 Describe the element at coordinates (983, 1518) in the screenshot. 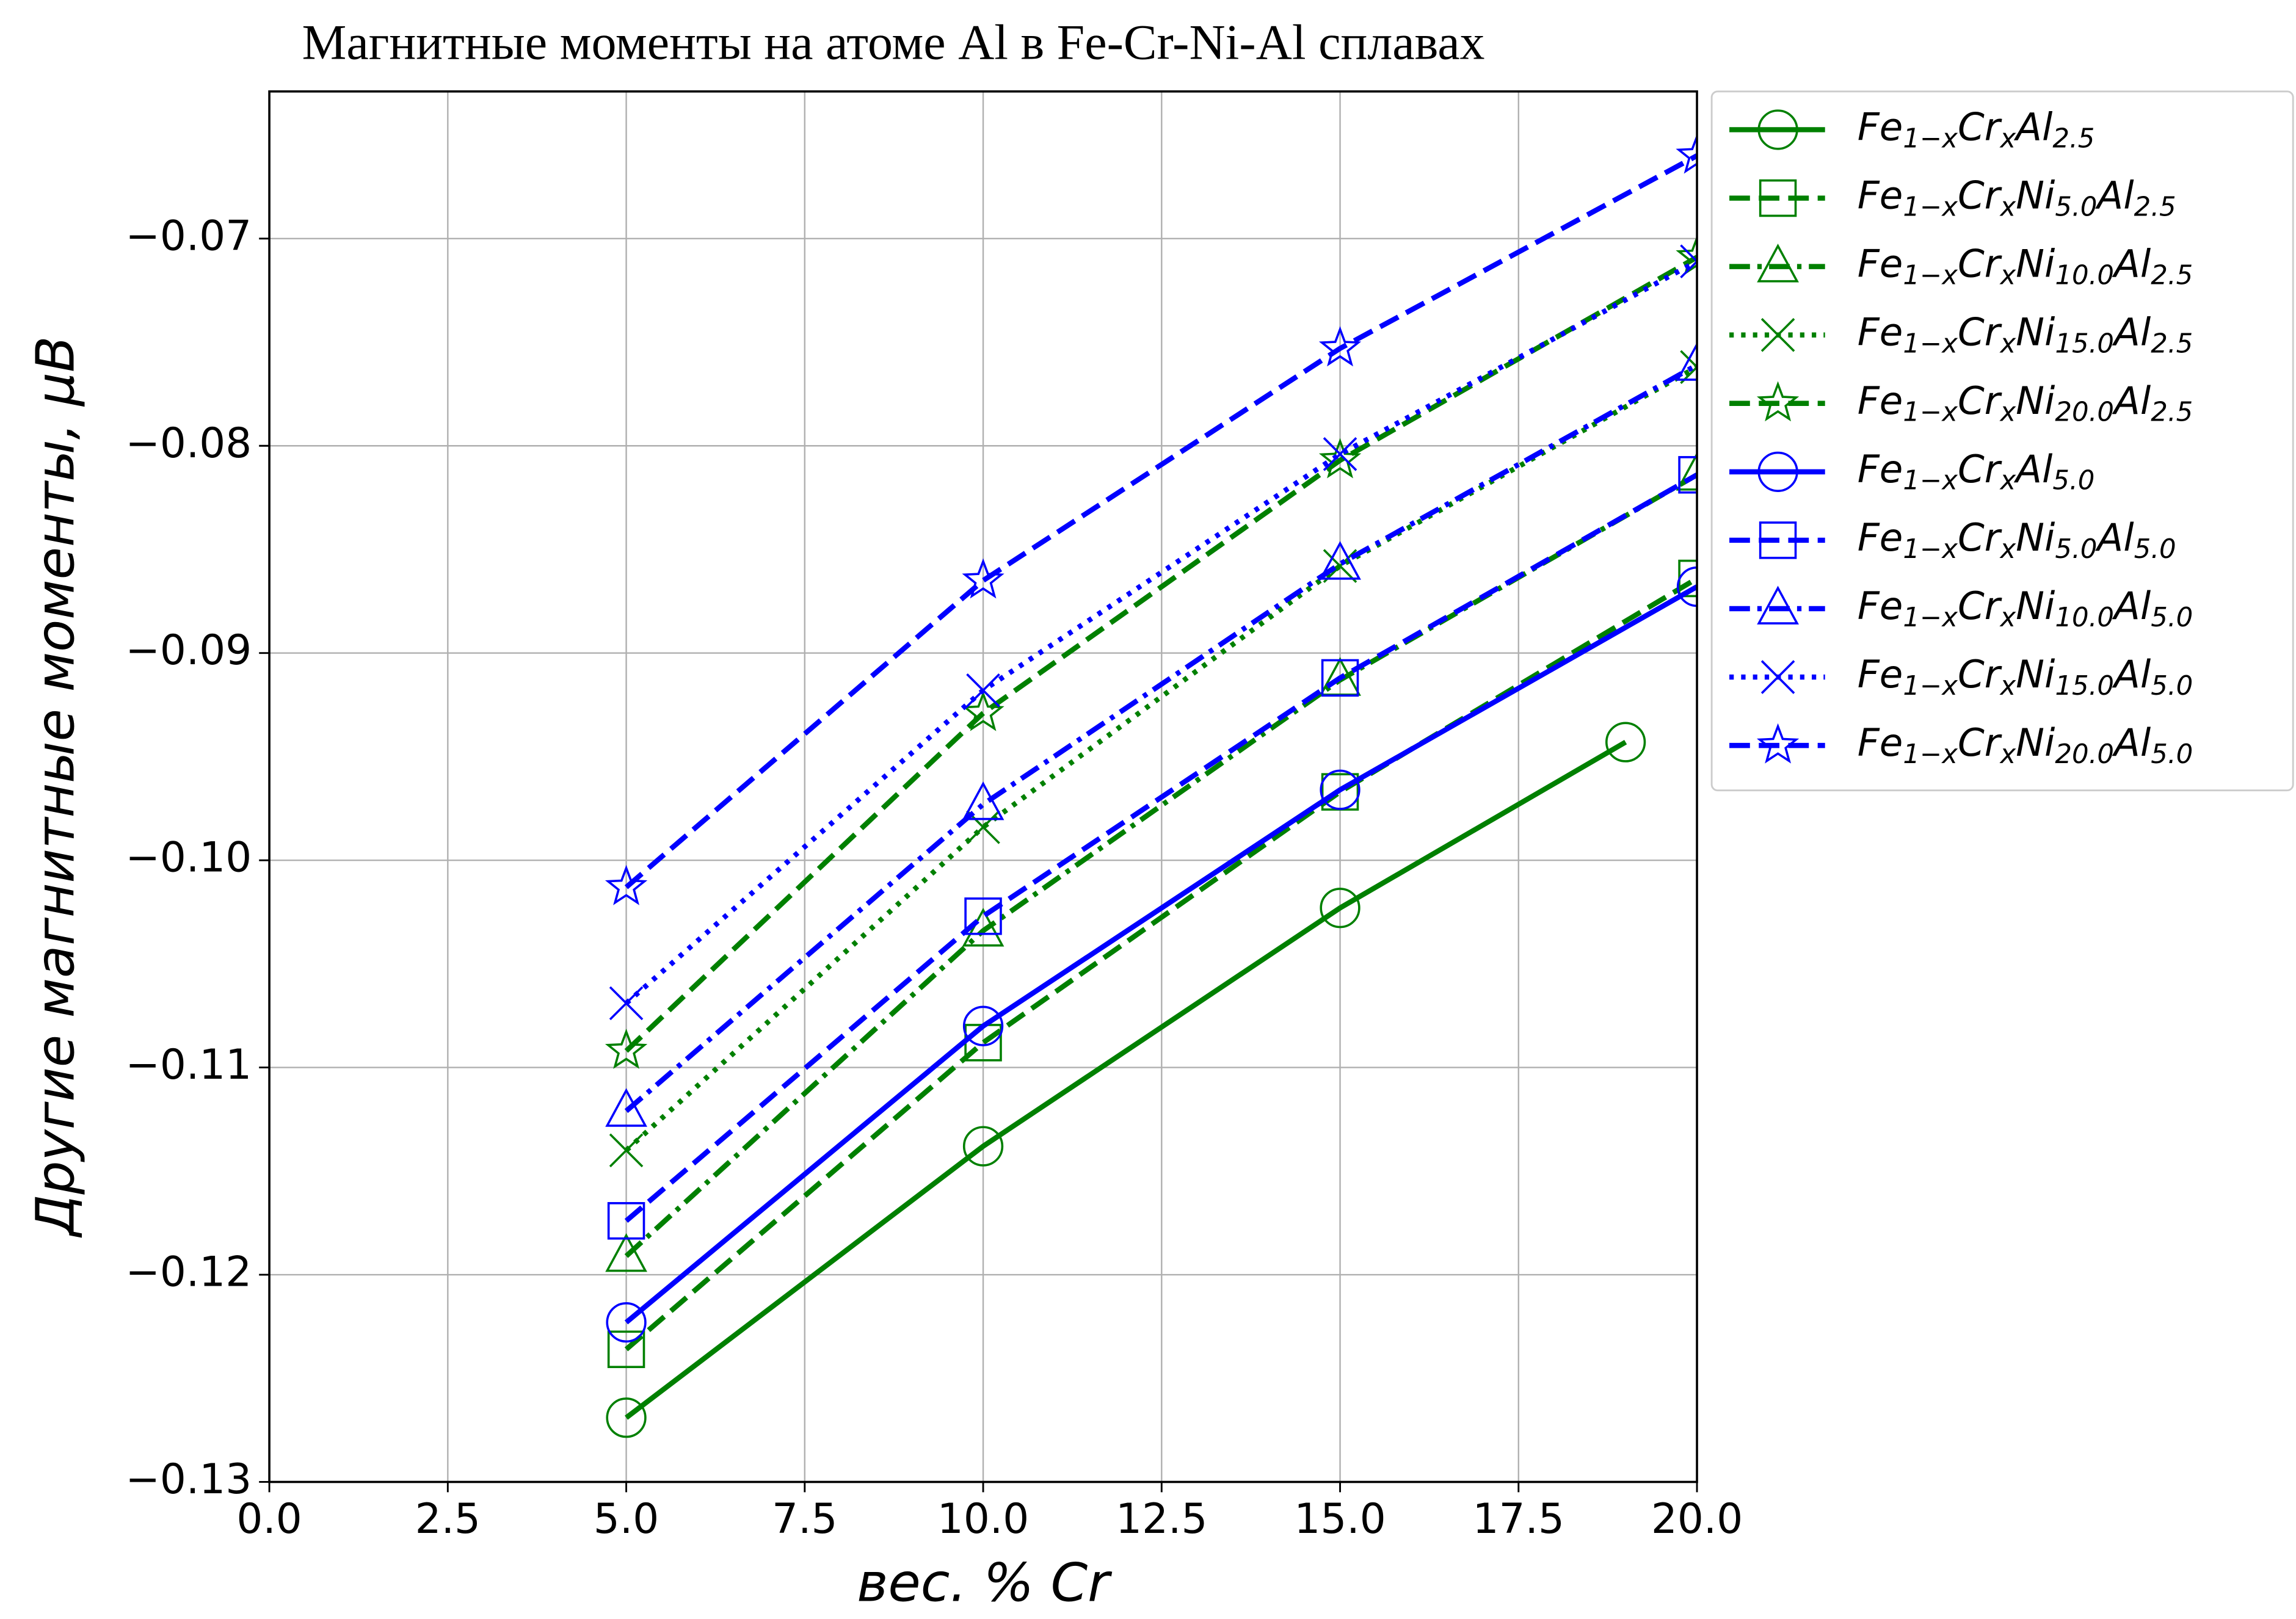

I see `x-tick-label: 10.0` at that location.